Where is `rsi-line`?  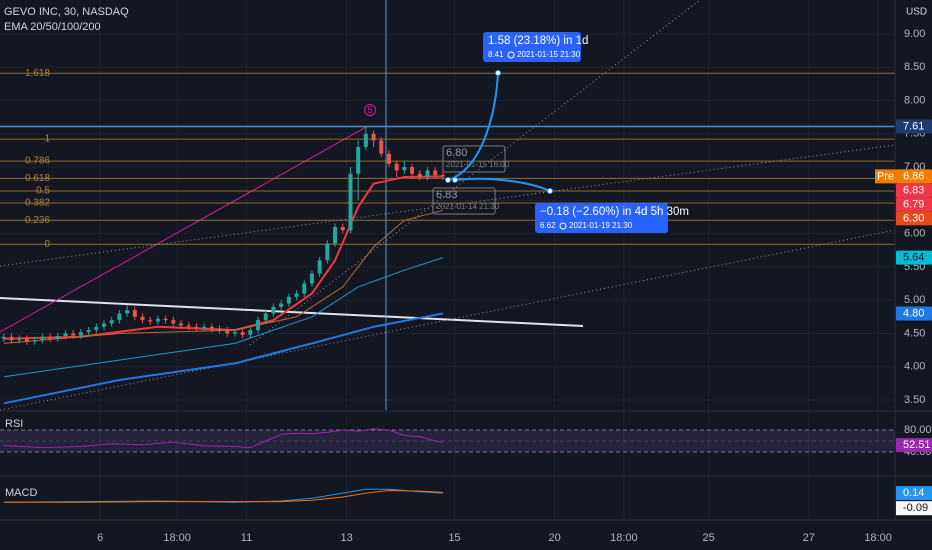 rsi-line is located at coordinates (223, 438).